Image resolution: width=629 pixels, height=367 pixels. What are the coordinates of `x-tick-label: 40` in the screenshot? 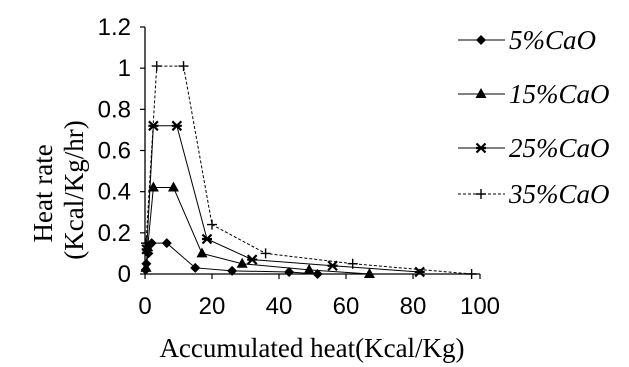 It's located at (279, 306).